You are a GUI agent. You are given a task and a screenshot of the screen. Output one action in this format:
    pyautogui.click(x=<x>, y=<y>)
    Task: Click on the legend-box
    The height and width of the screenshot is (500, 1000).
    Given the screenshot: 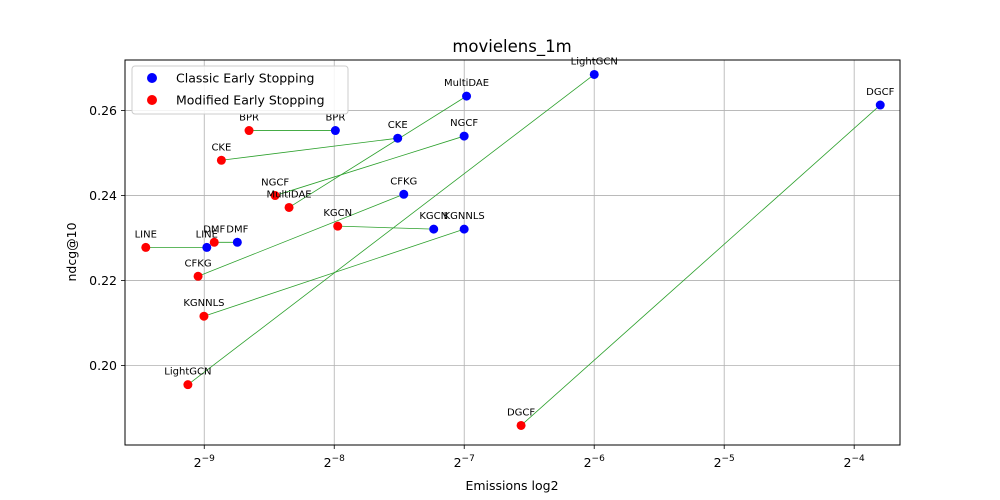 What is the action you would take?
    pyautogui.click(x=240, y=90)
    